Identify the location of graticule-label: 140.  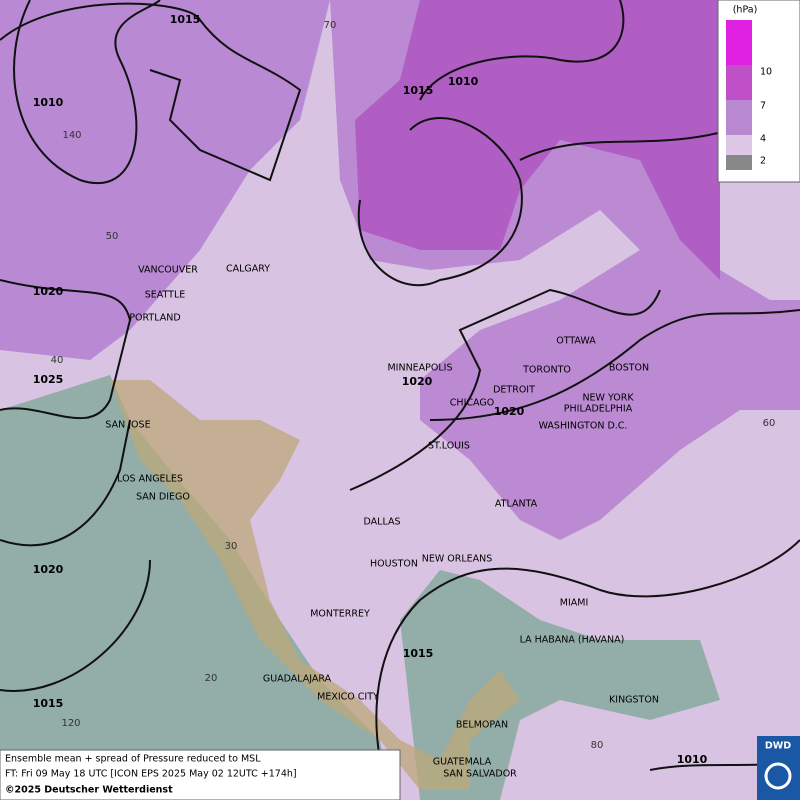
(71, 135).